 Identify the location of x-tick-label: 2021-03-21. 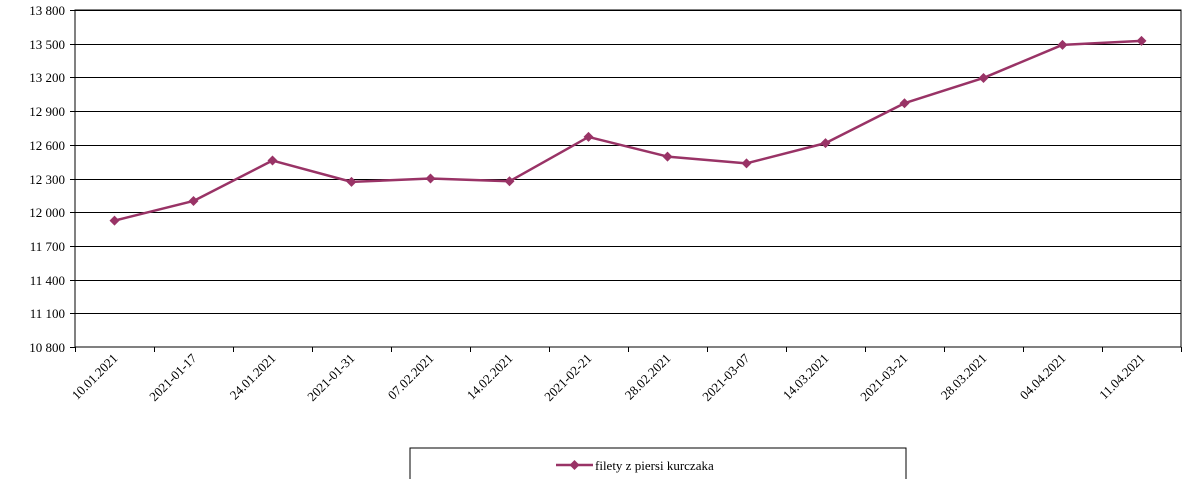
(884, 378).